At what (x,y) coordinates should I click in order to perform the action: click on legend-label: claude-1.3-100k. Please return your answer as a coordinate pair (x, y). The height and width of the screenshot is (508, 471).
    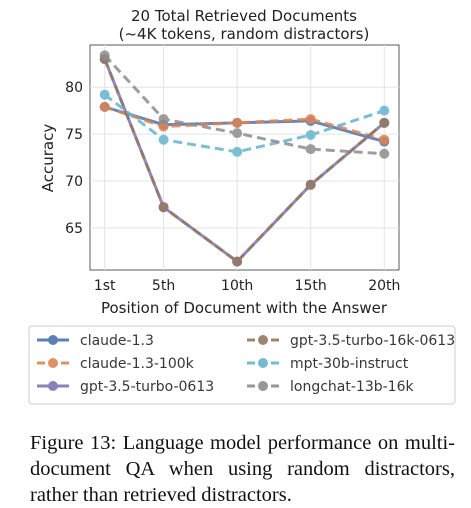
    Looking at the image, I should click on (137, 364).